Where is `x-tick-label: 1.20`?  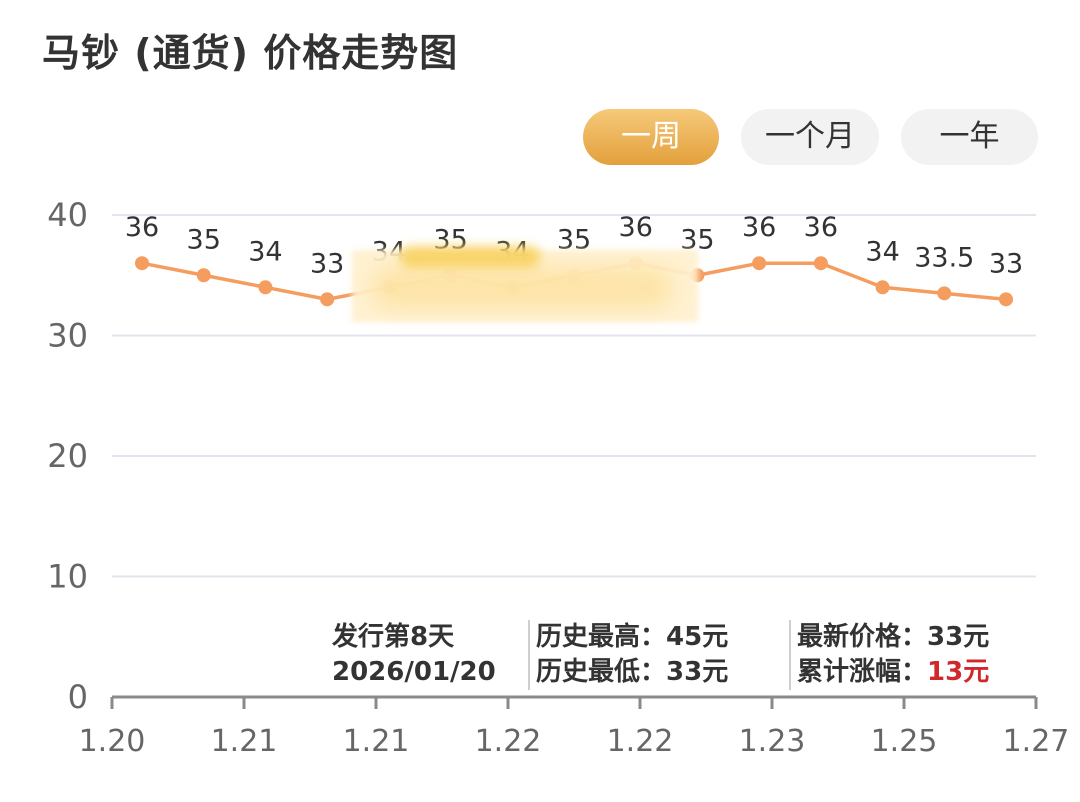
x-tick-label: 1.20 is located at coordinates (112, 741).